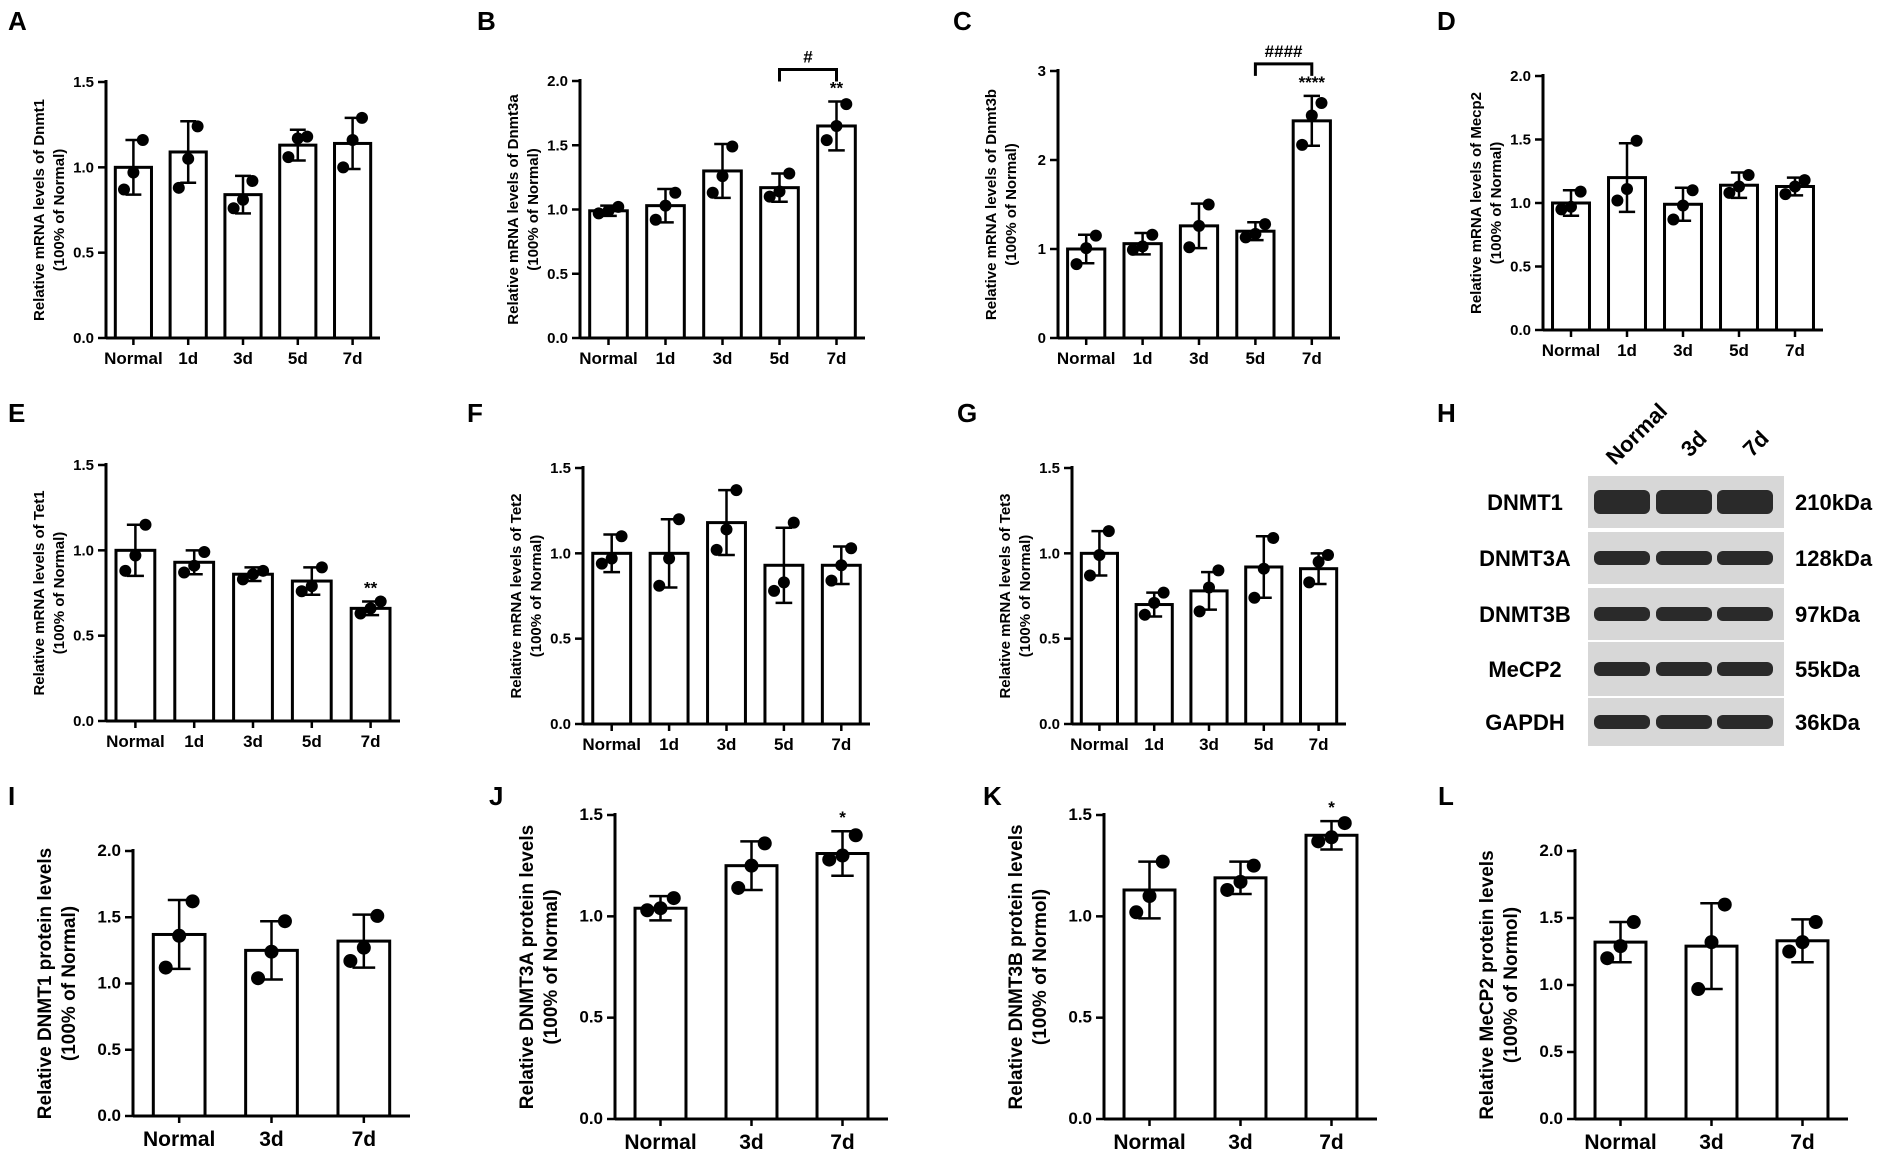 This screenshot has height=1162, width=1904. Describe the element at coordinates (39, 210) in the screenshot. I see `y-axis-label: Relative mRNA levels of Dnmt1` at that location.